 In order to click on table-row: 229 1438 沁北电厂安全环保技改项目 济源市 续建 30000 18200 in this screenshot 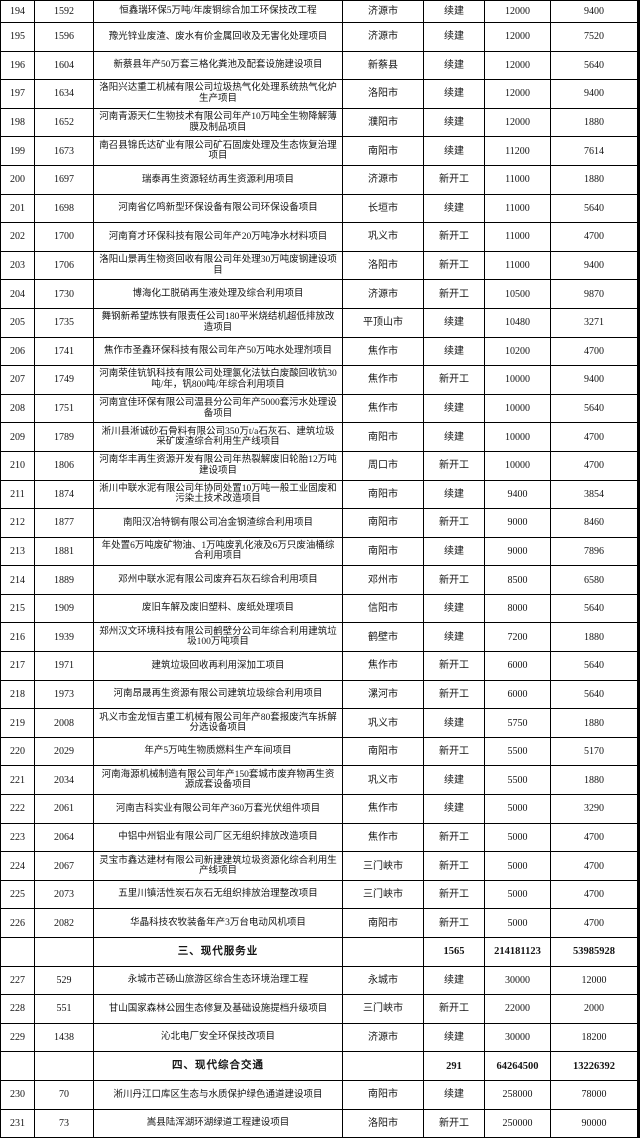, I will do `click(320, 1037)`.